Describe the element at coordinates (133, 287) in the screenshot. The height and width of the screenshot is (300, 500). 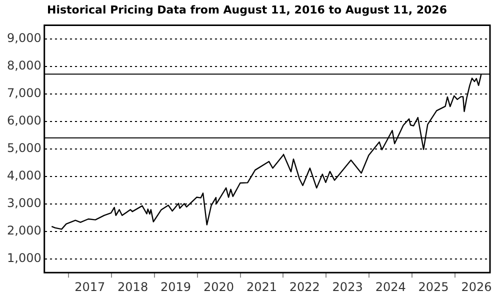
I see `x-tick-label: 2018` at that location.